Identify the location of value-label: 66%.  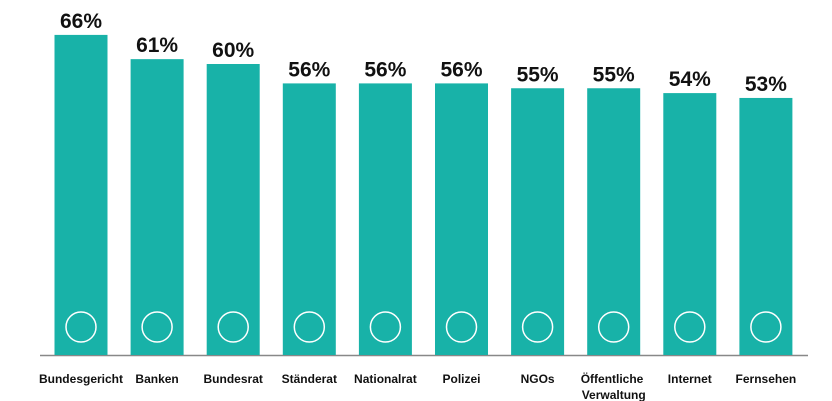
(81, 21).